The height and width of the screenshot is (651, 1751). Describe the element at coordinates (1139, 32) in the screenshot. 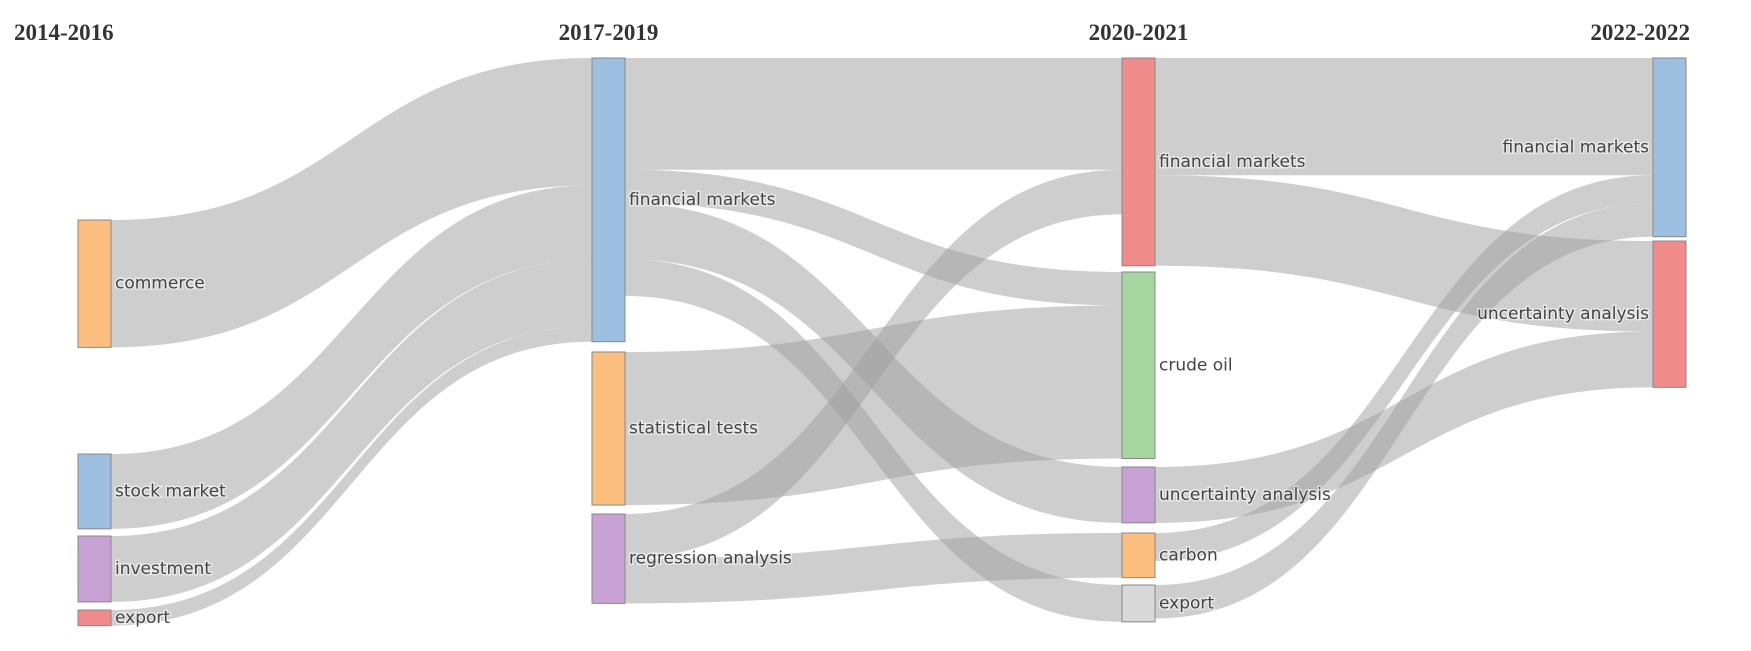

I see `column-title: 2020-2021` at that location.